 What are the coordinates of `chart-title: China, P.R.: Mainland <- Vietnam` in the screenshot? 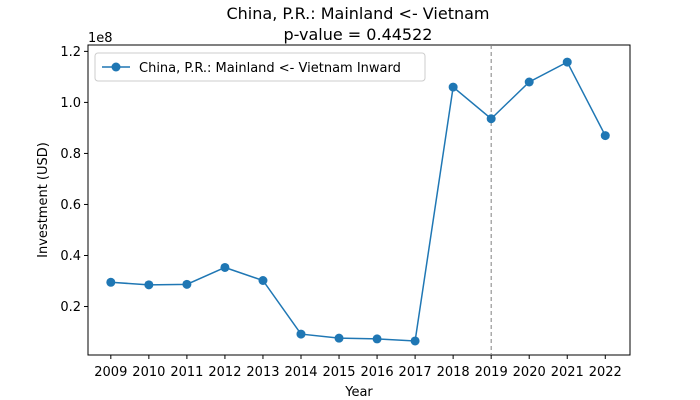 It's located at (357, 13).